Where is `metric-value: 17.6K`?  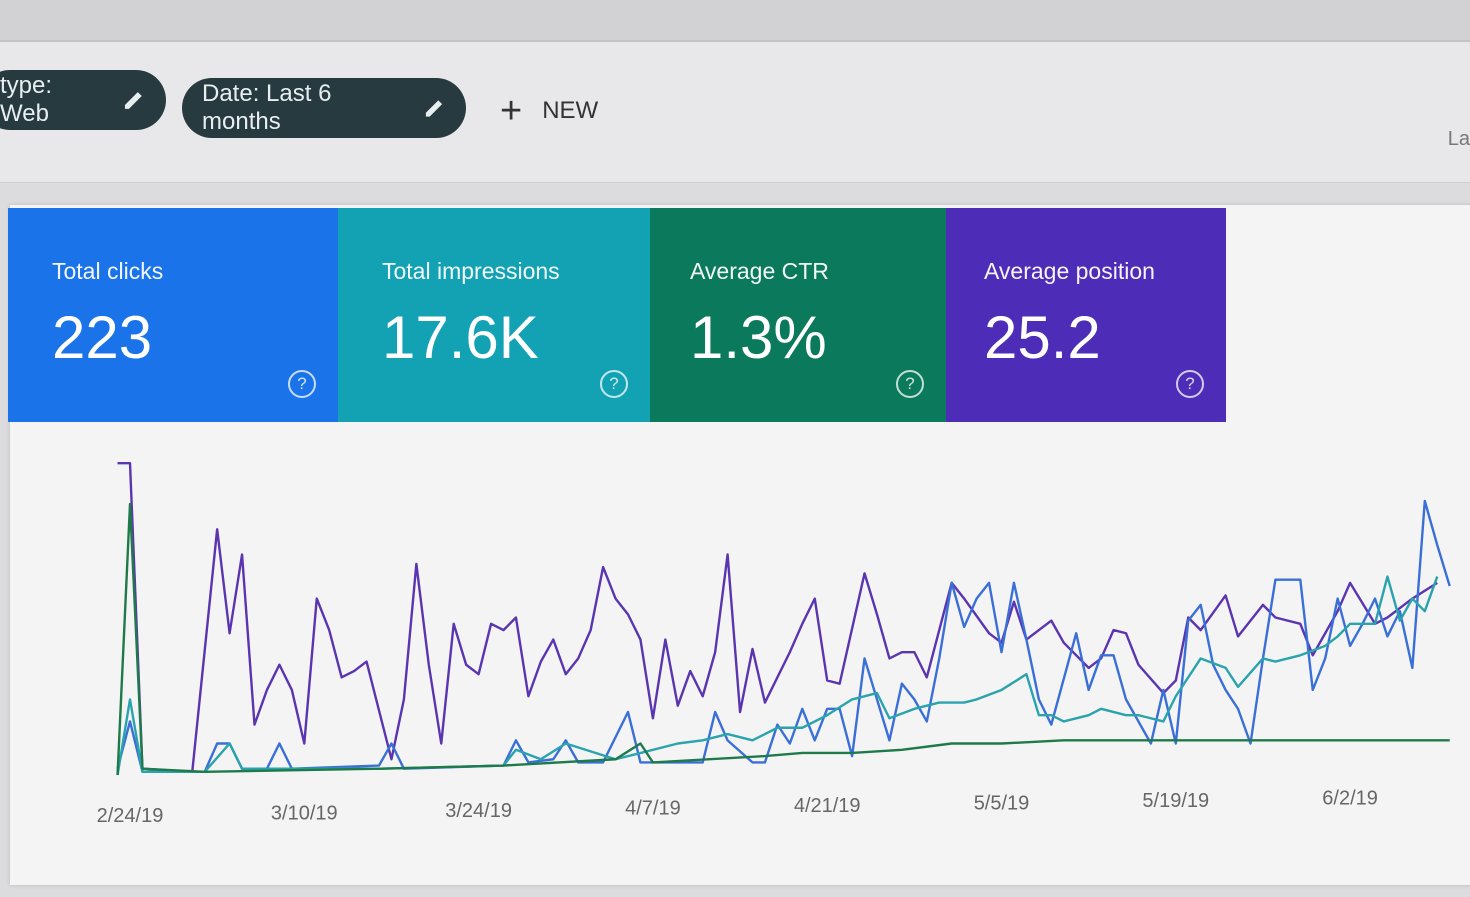 metric-value: 17.6K is located at coordinates (460, 337).